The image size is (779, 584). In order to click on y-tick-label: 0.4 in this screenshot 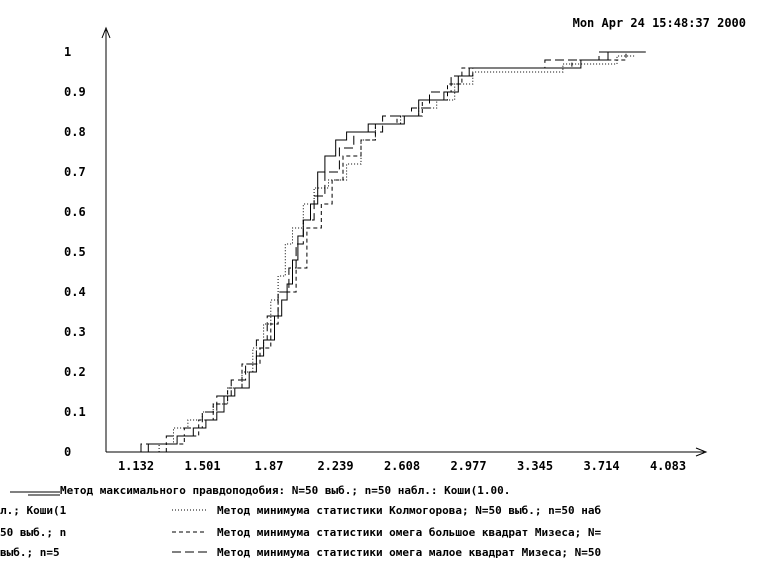, I will do `click(75, 292)`.